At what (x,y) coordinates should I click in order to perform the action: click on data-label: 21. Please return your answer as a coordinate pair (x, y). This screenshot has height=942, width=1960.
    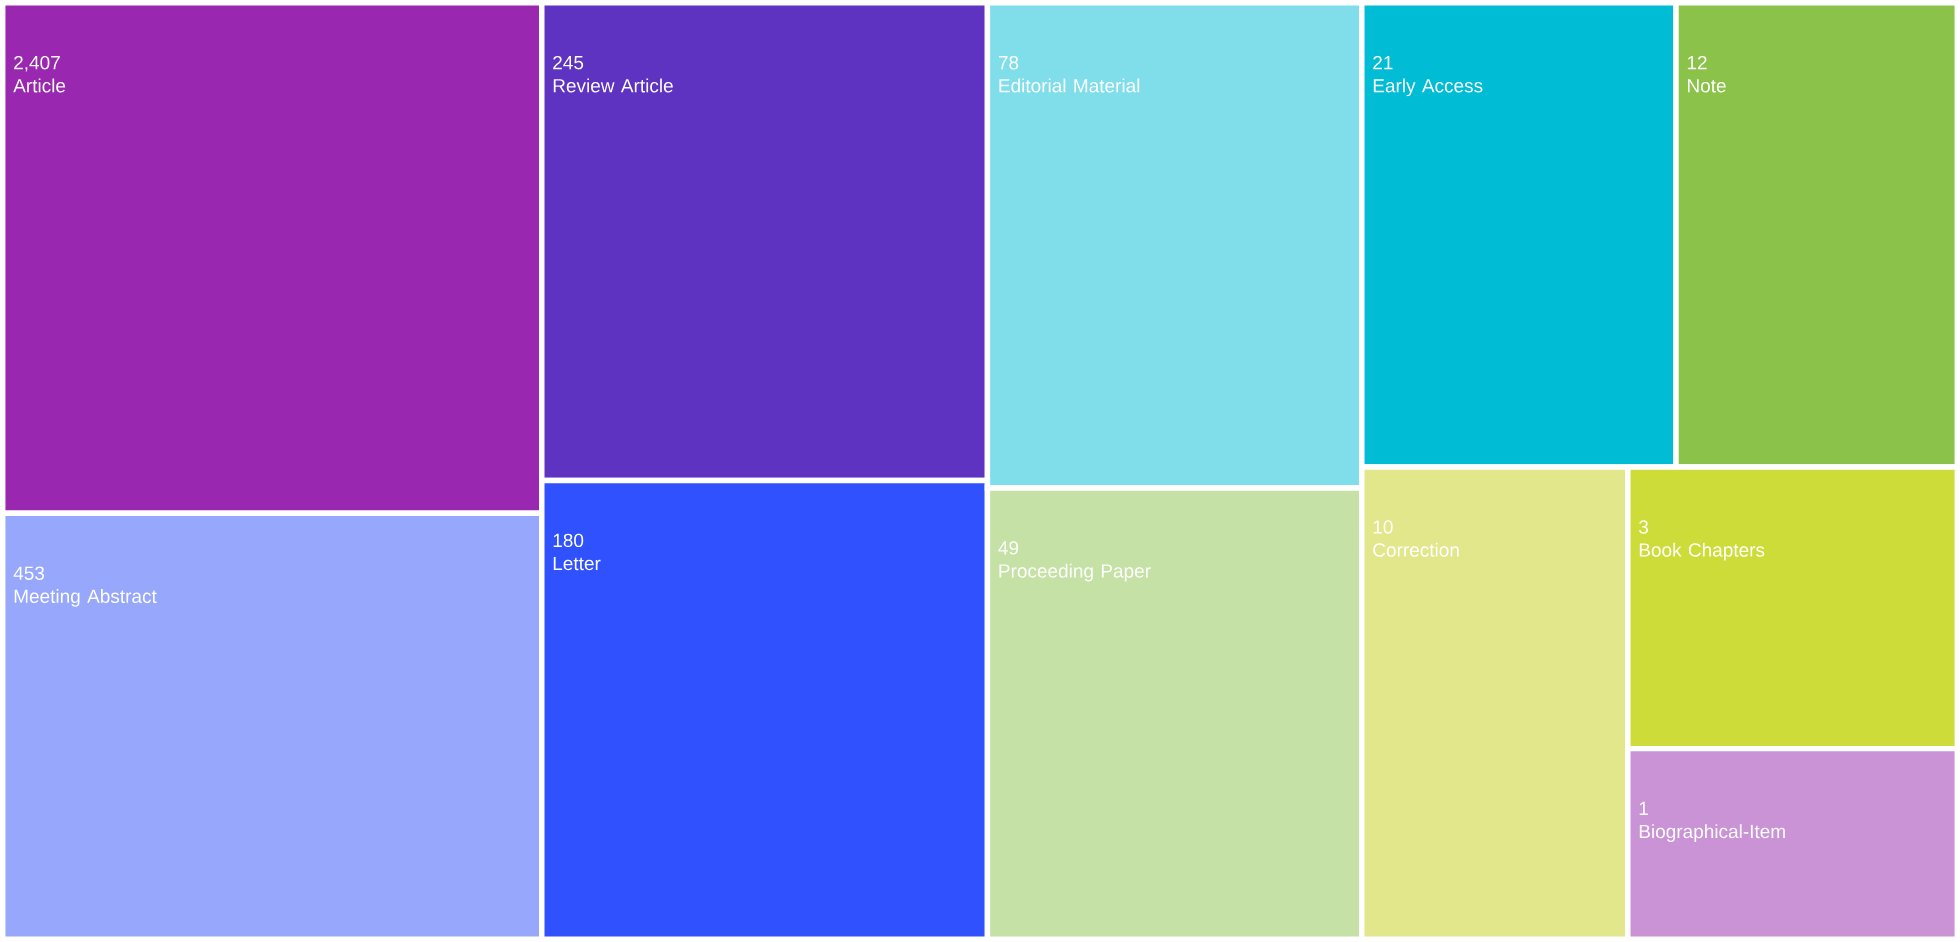
    Looking at the image, I should click on (1383, 62).